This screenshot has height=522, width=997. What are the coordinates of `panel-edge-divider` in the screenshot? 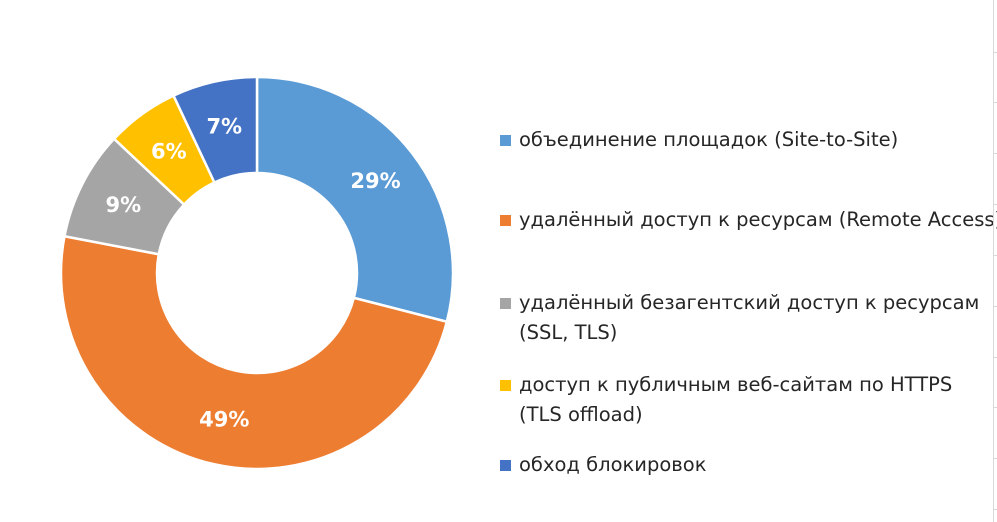 It's located at (993, 261).